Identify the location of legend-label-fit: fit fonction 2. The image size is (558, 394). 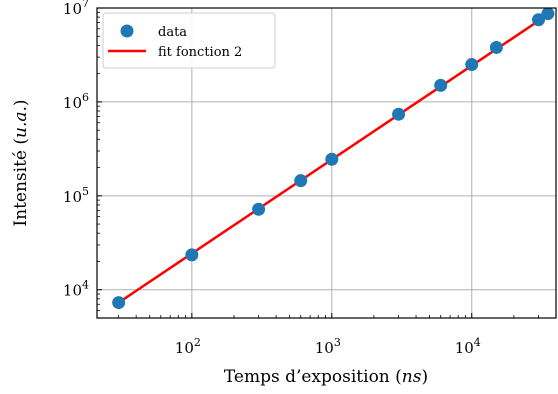
(200, 52).